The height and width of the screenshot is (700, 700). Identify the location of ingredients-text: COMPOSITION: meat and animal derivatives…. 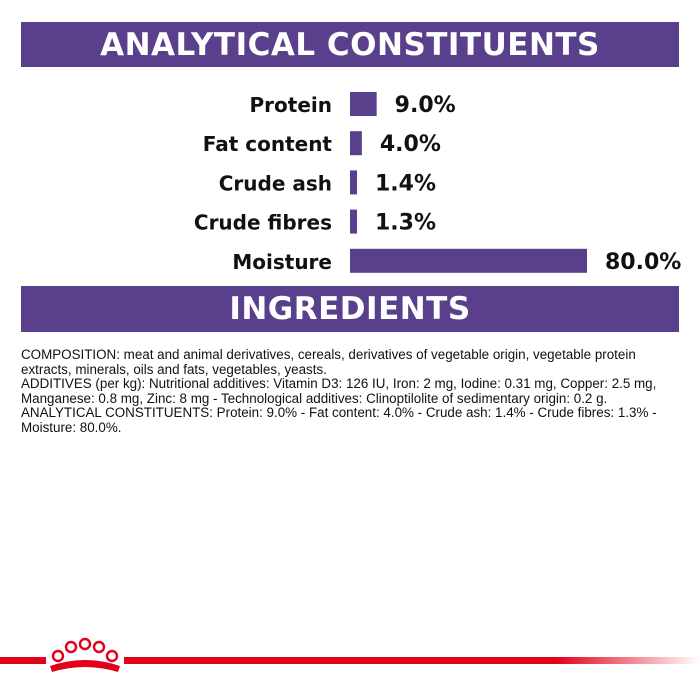
(351, 391).